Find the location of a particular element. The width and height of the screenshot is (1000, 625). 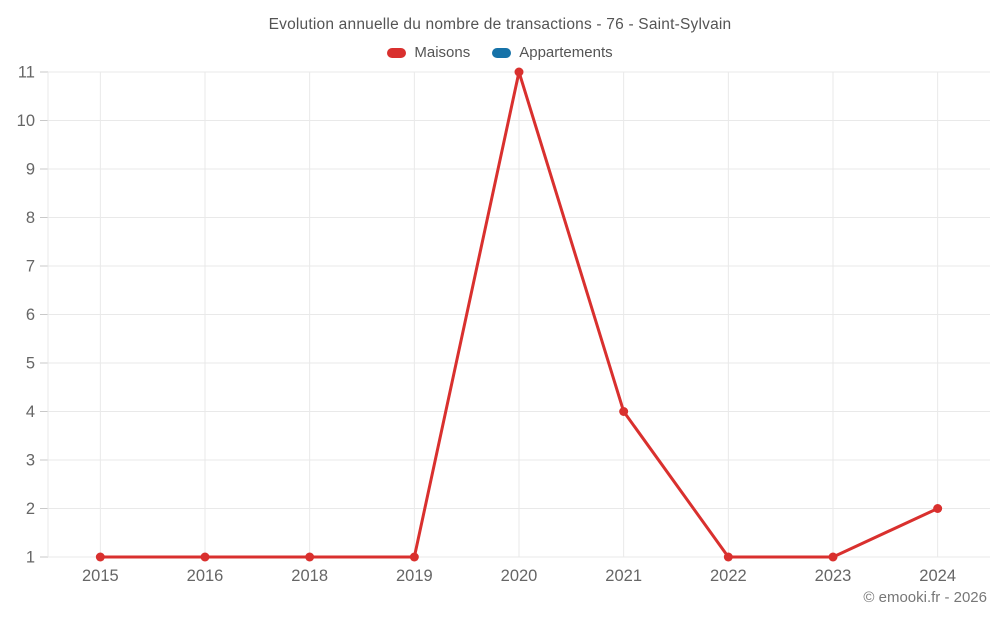

legend-item-maisons: Maisons is located at coordinates (428, 52).